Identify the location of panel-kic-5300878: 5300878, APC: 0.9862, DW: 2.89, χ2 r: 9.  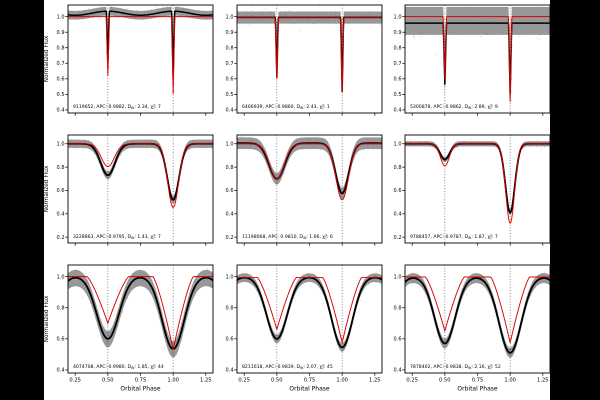
(477, 59).